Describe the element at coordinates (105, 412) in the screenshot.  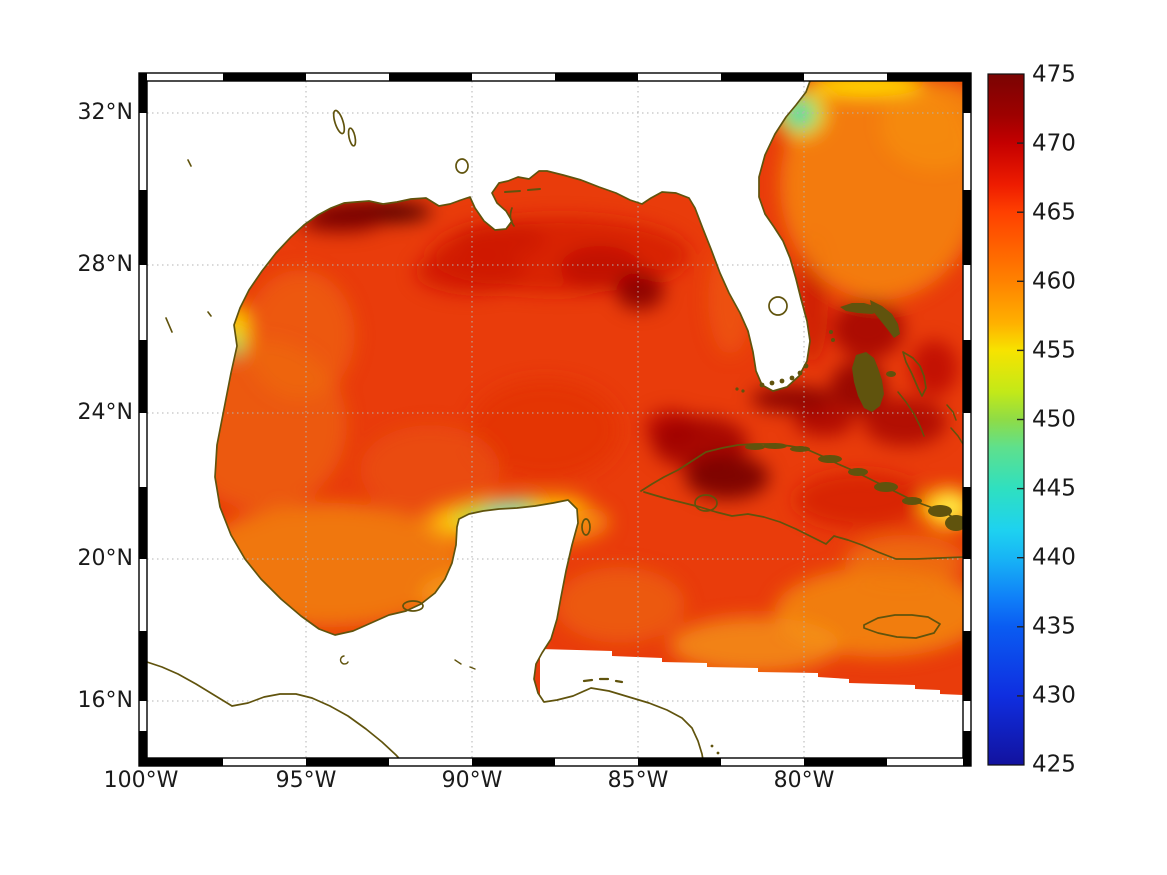
I see `y-tick-label-24n: 24°N` at that location.